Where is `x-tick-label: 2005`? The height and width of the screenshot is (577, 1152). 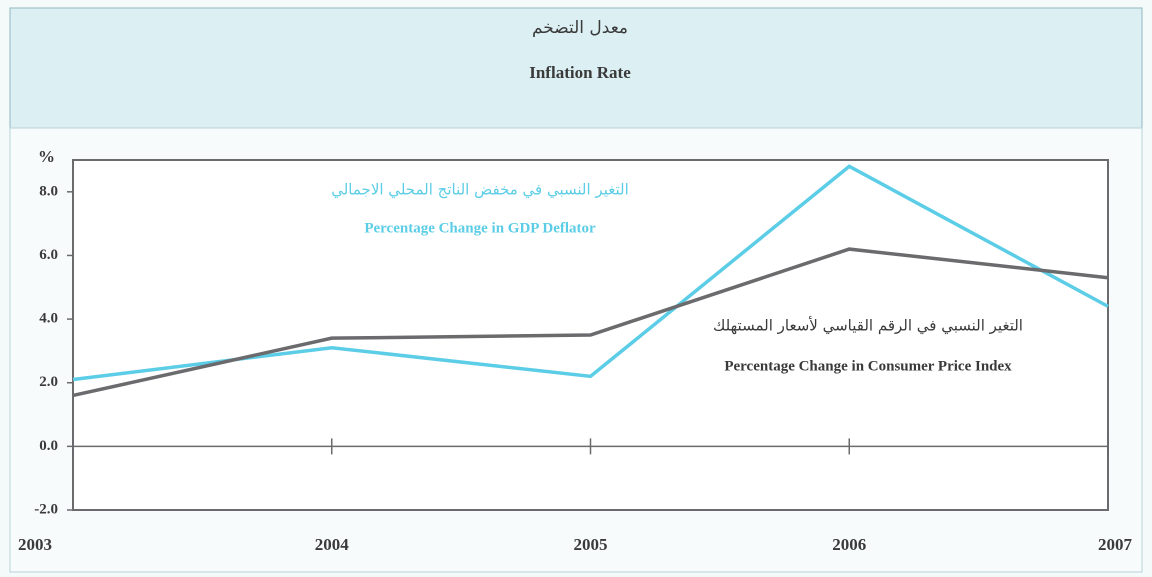 x-tick-label: 2005 is located at coordinates (591, 544).